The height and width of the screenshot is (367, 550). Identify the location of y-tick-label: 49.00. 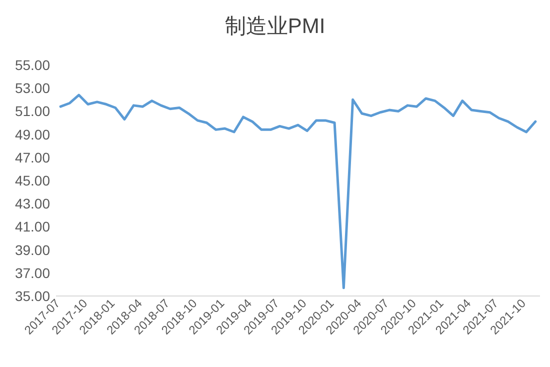
(32, 134).